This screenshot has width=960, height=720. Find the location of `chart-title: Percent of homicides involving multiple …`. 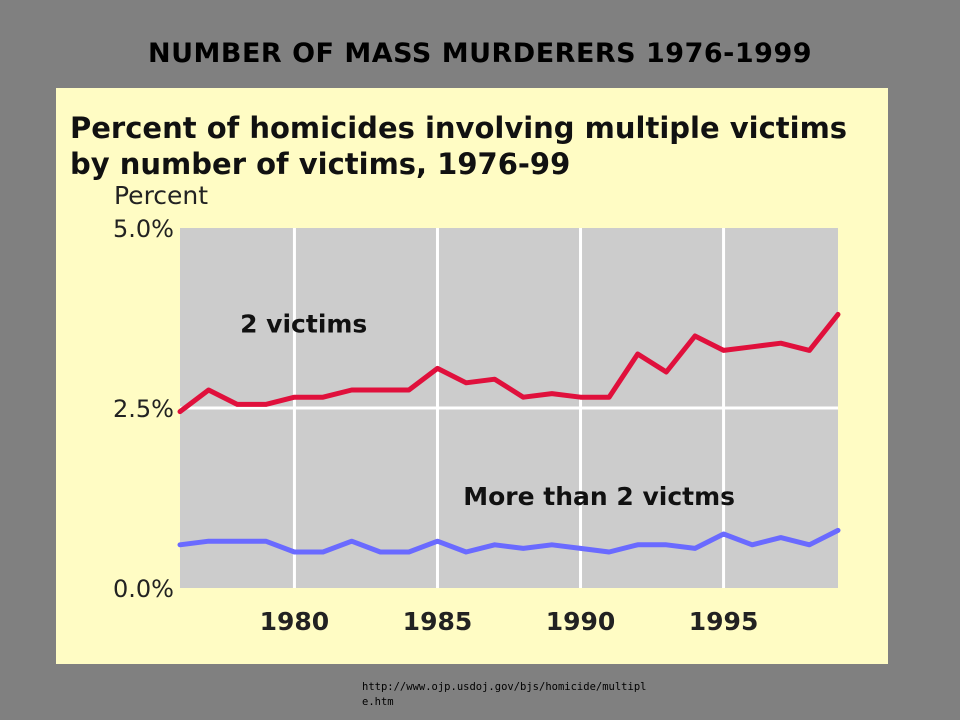

chart-title: Percent of homicides involving multiple … is located at coordinates (459, 146).